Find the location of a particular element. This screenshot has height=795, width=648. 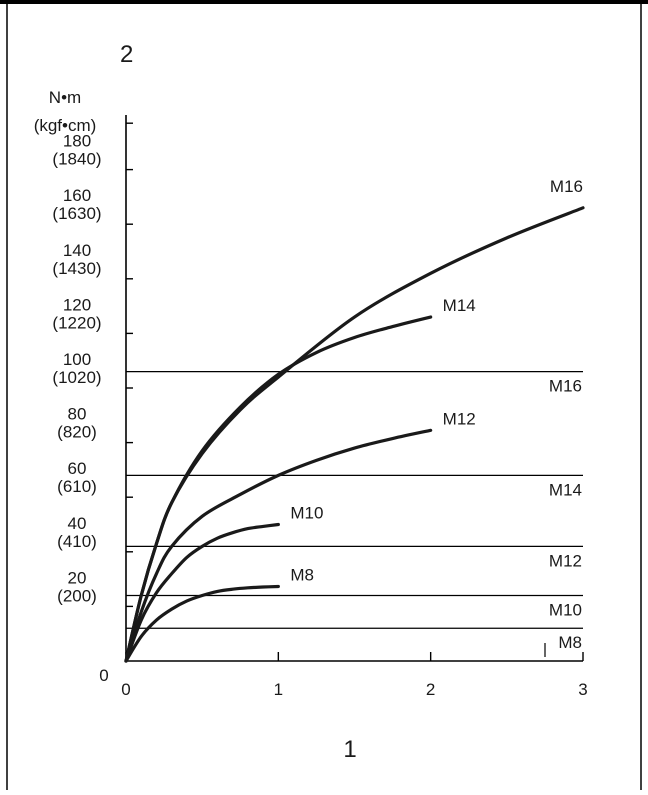

y-tick-label: 80 is located at coordinates (77, 414).